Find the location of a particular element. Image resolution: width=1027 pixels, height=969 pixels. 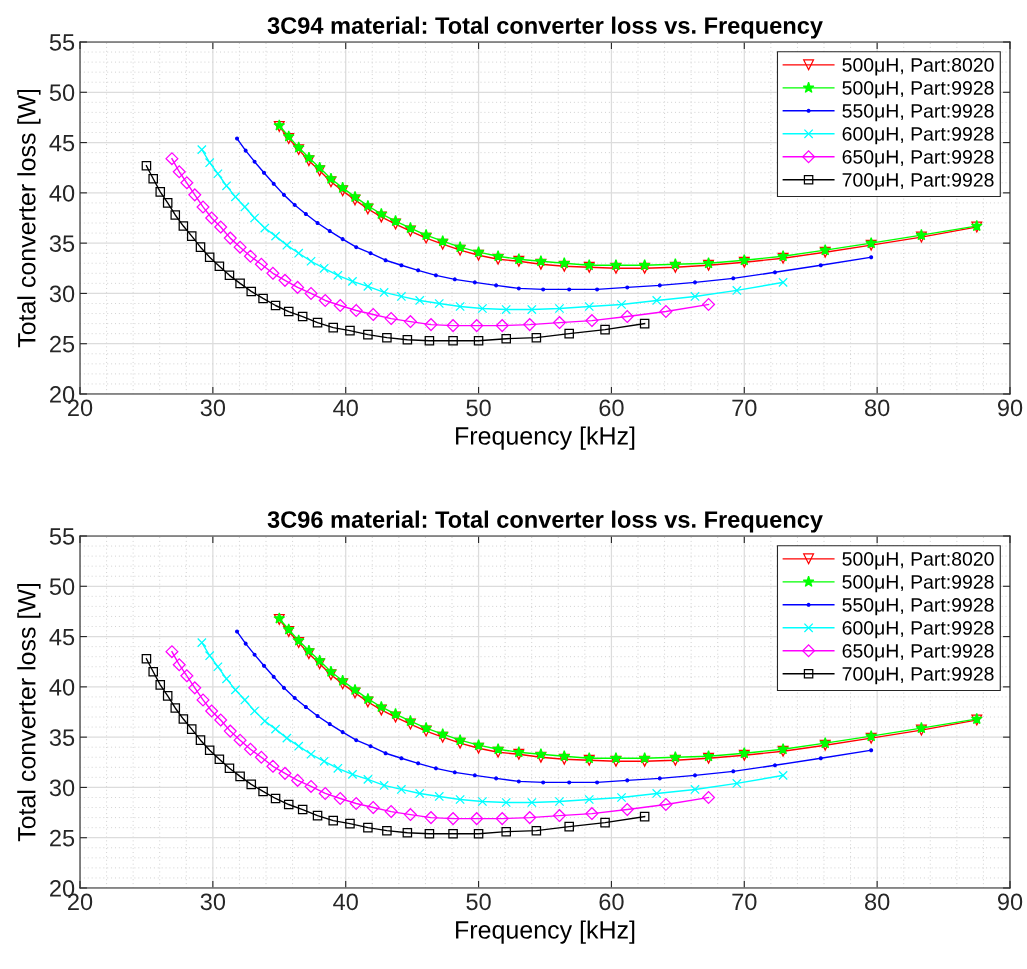

legend-label: 500μH, Part:8020 is located at coordinates (918, 561).